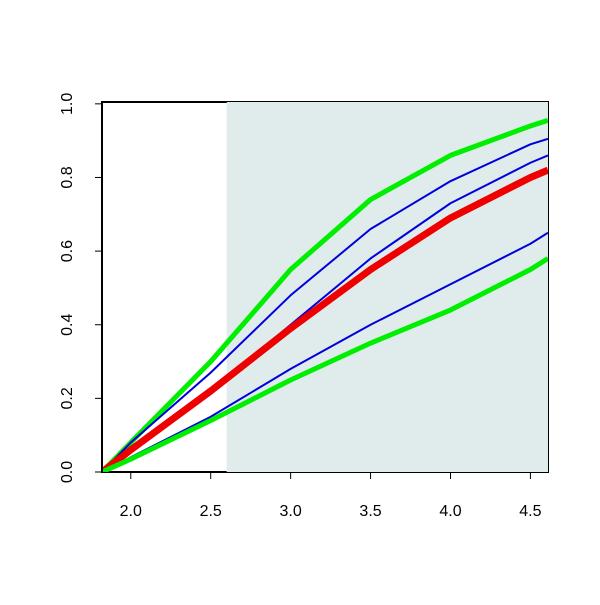  I want to click on x-tick-label: 4.5, so click(530, 511).